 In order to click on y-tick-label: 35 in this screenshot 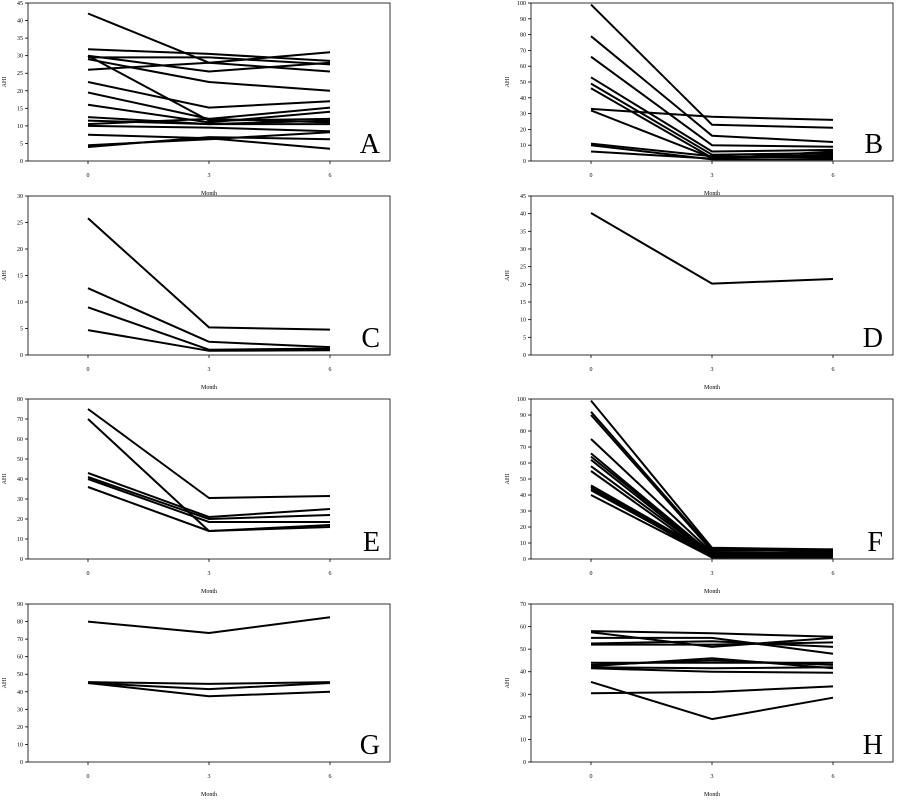, I will do `click(20, 39)`.